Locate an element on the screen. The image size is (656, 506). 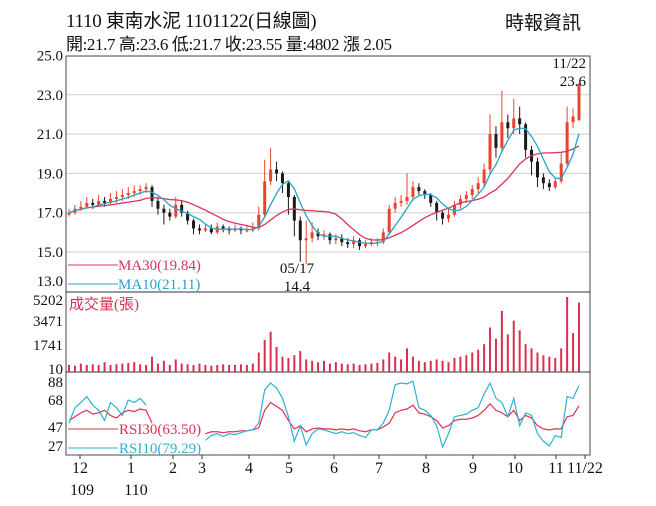
volume-tick-label: 1741 is located at coordinates (48, 346).